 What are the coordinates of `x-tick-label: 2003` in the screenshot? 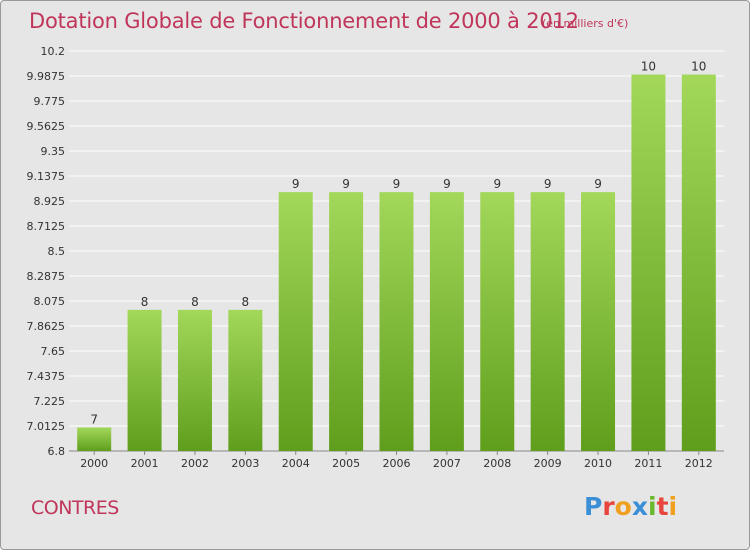 It's located at (245, 463).